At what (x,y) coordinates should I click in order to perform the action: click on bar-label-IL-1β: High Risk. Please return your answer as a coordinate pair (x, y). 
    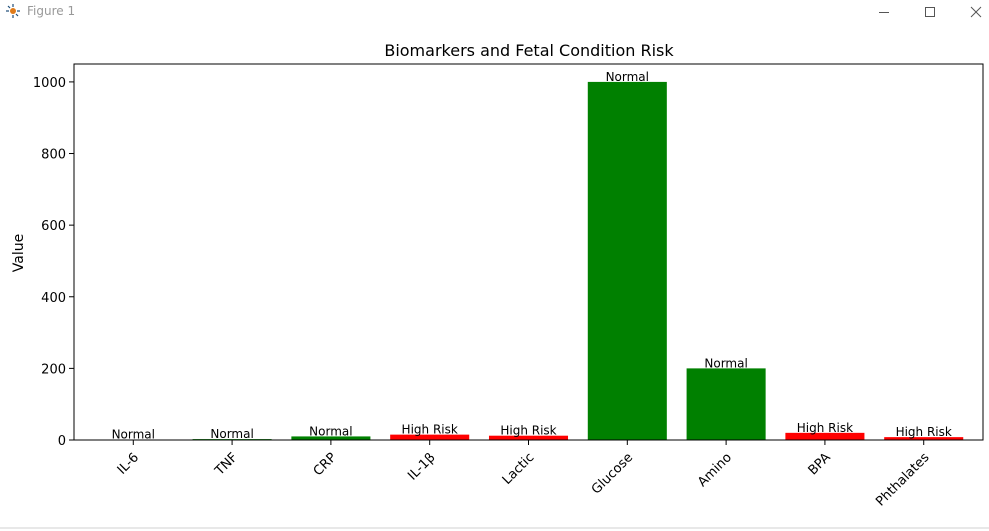
    Looking at the image, I should click on (430, 430).